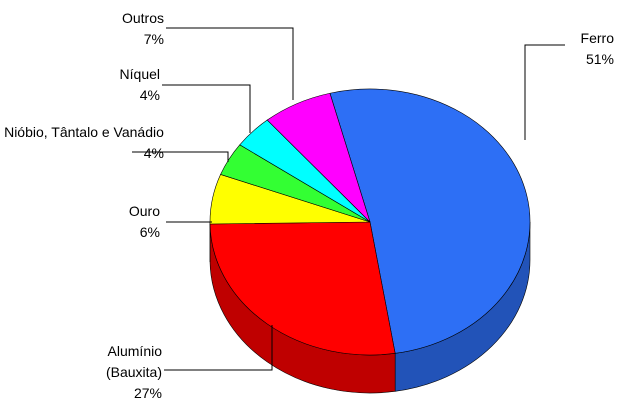  What do you see at coordinates (124, 29) in the screenshot?
I see `slice-label: Outros 7%` at bounding box center [124, 29].